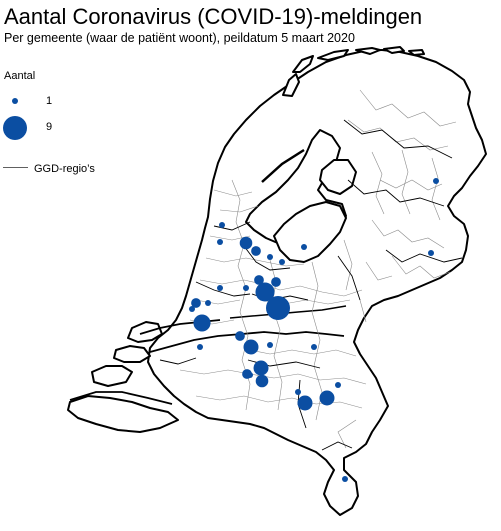  What do you see at coordinates (15, 101) in the screenshot?
I see `legend-marker-small` at bounding box center [15, 101].